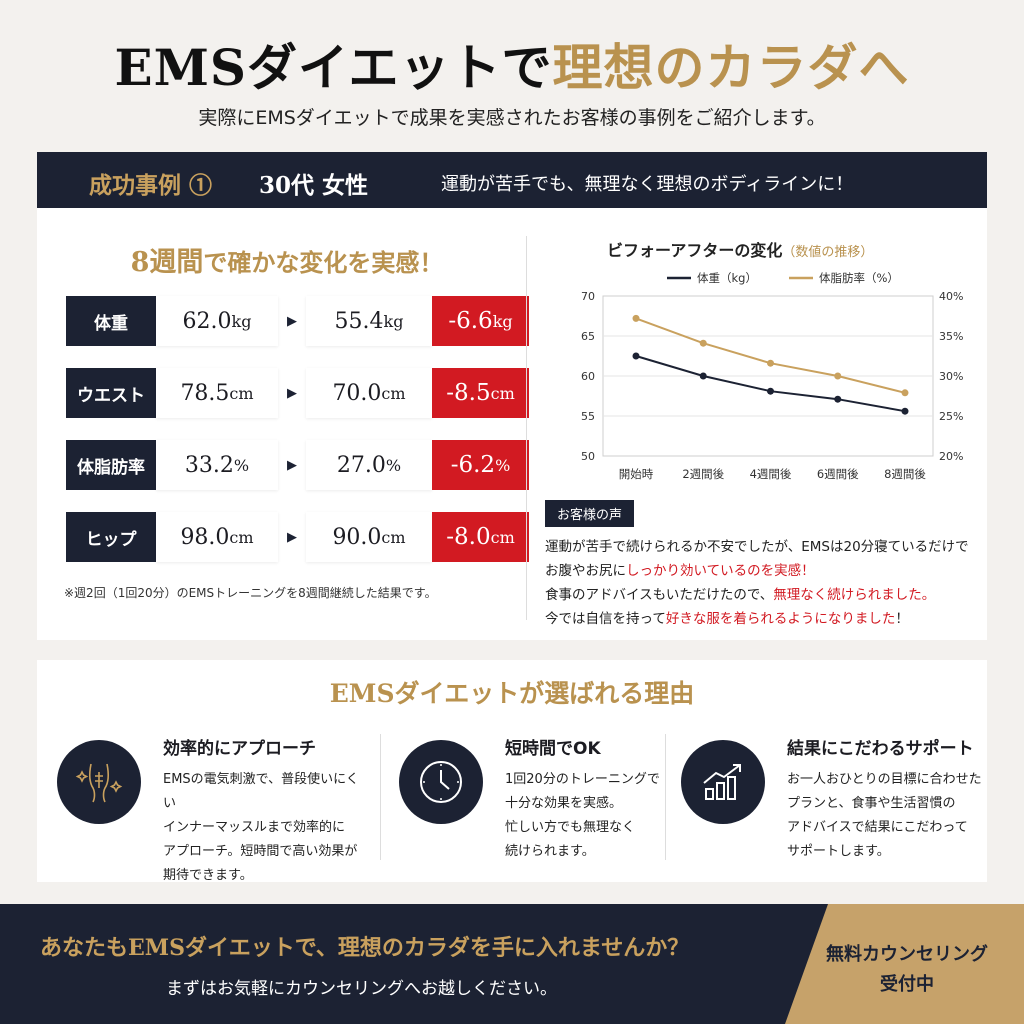 Image resolution: width=1024 pixels, height=1024 pixels. Describe the element at coordinates (111, 321) in the screenshot. I see `metric-label: 体重` at that location.